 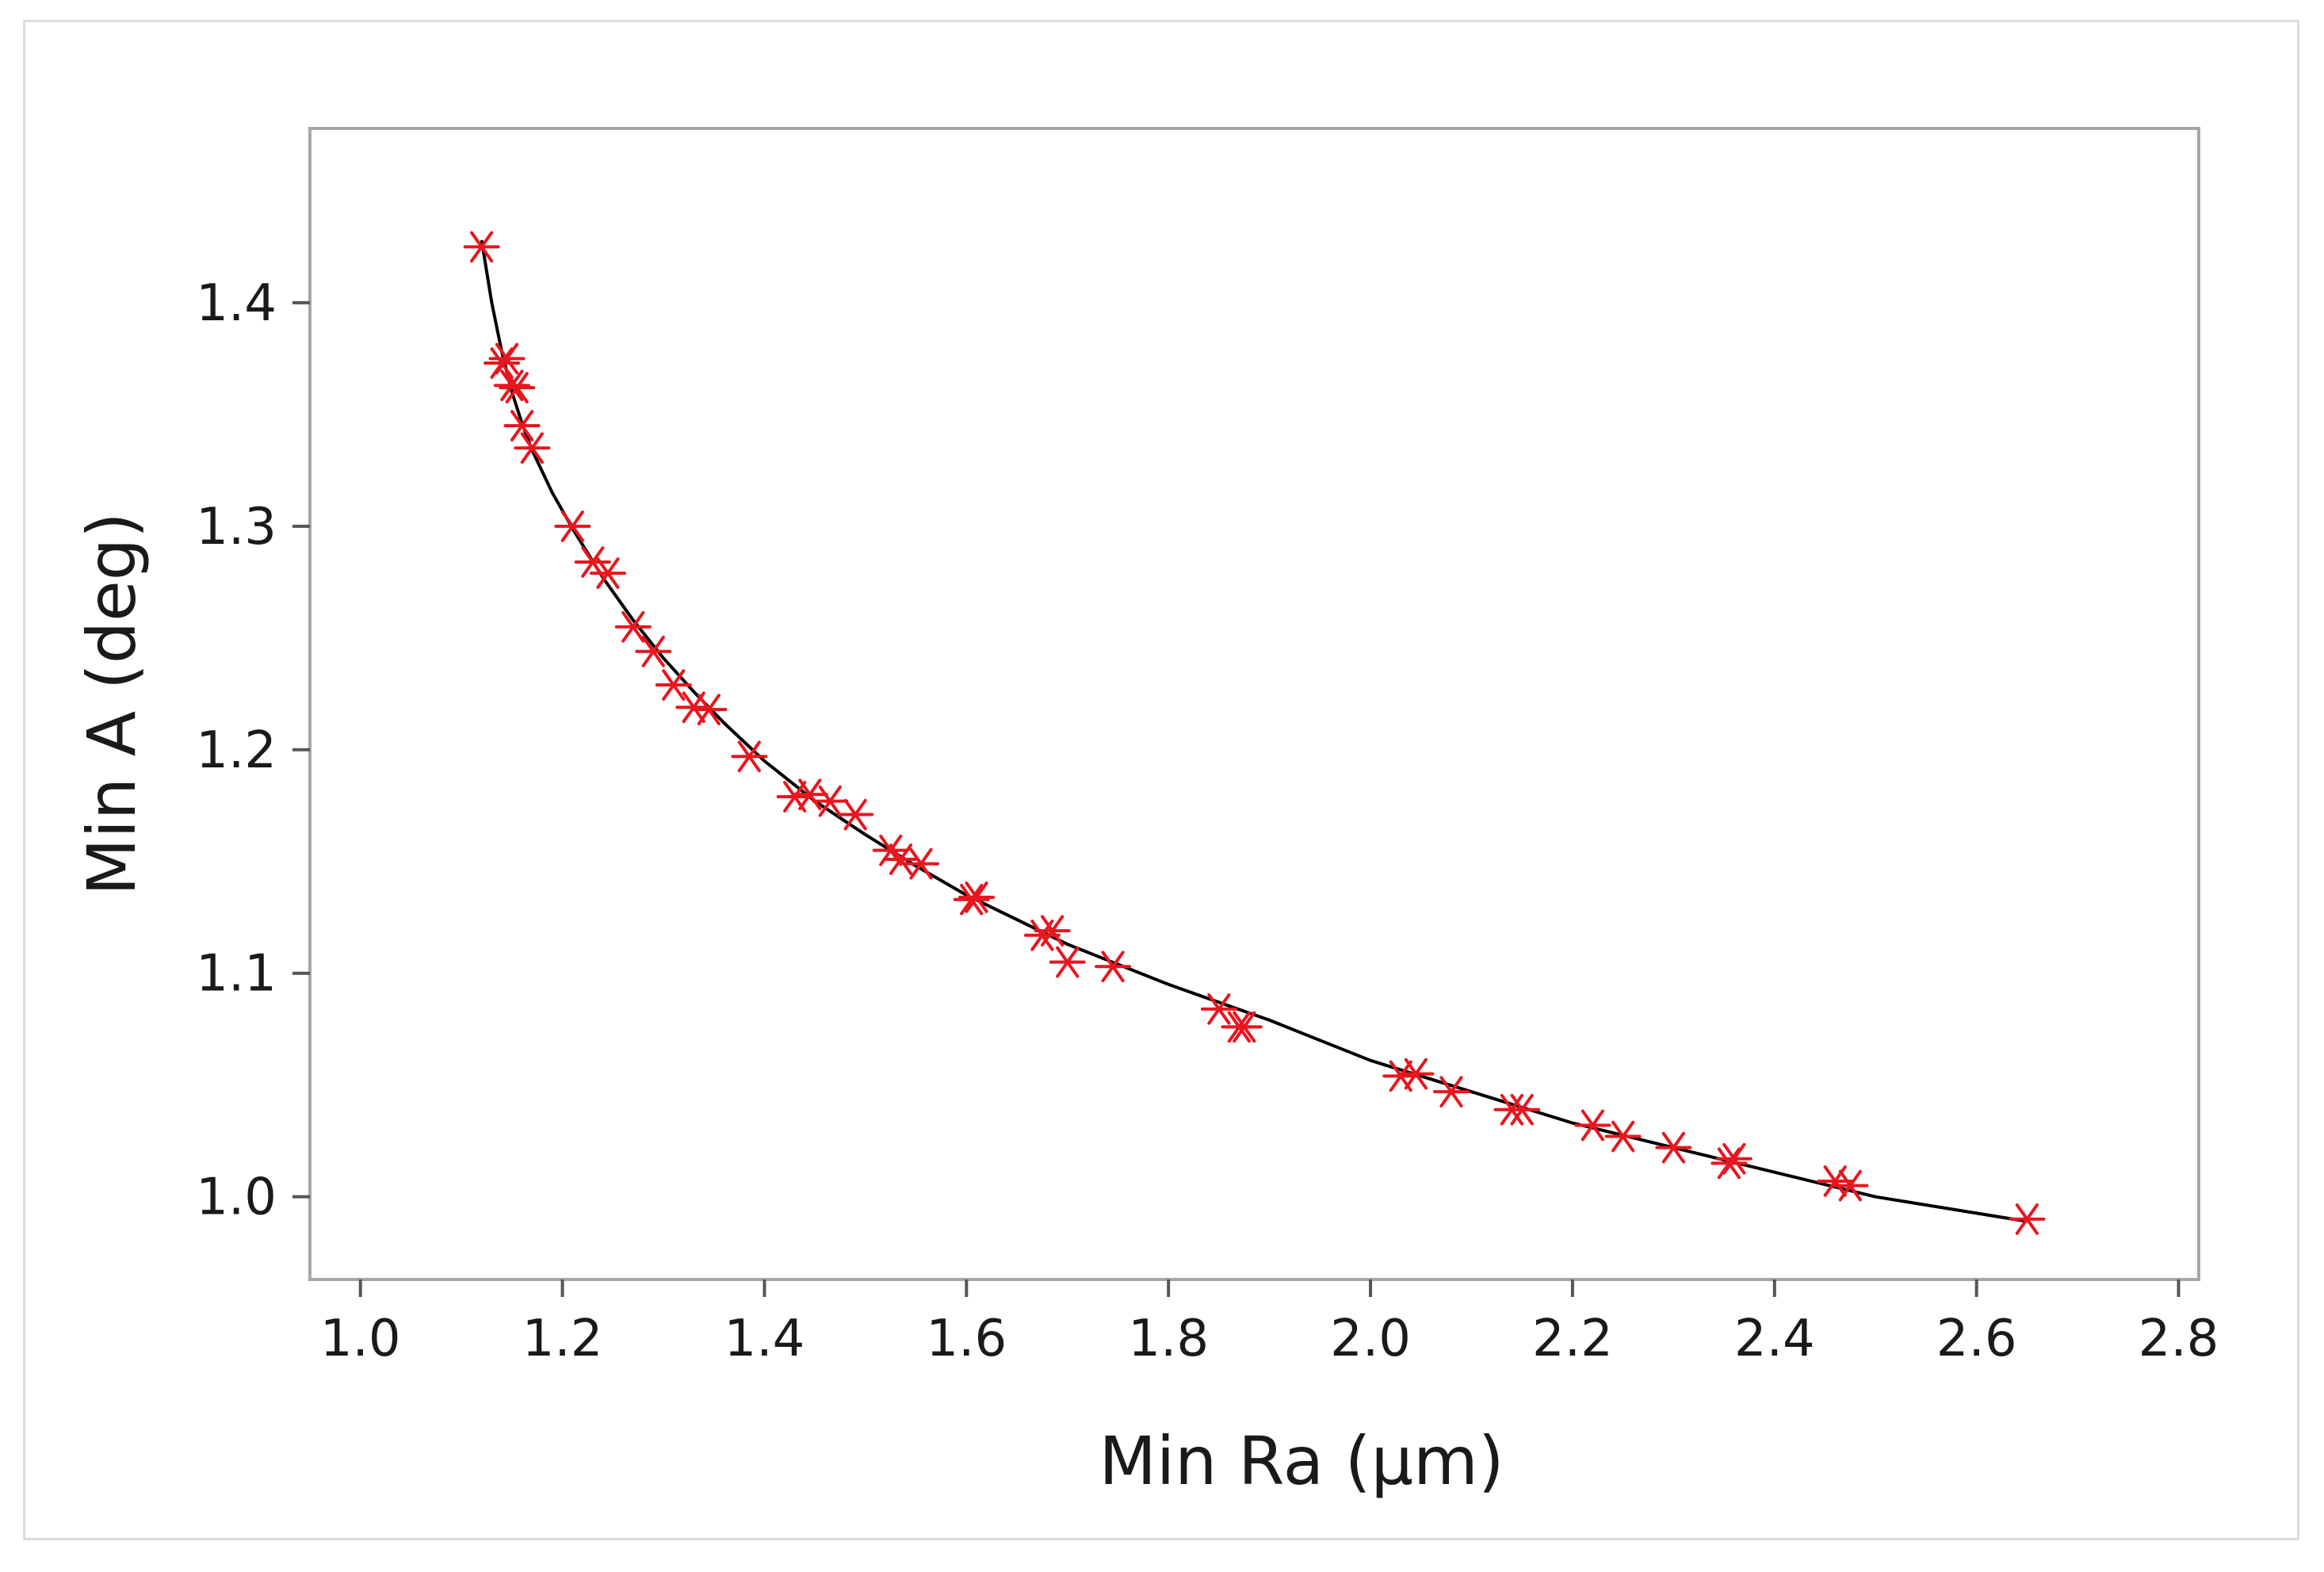 What do you see at coordinates (966, 1339) in the screenshot?
I see `x-tick-label: 1.6` at bounding box center [966, 1339].